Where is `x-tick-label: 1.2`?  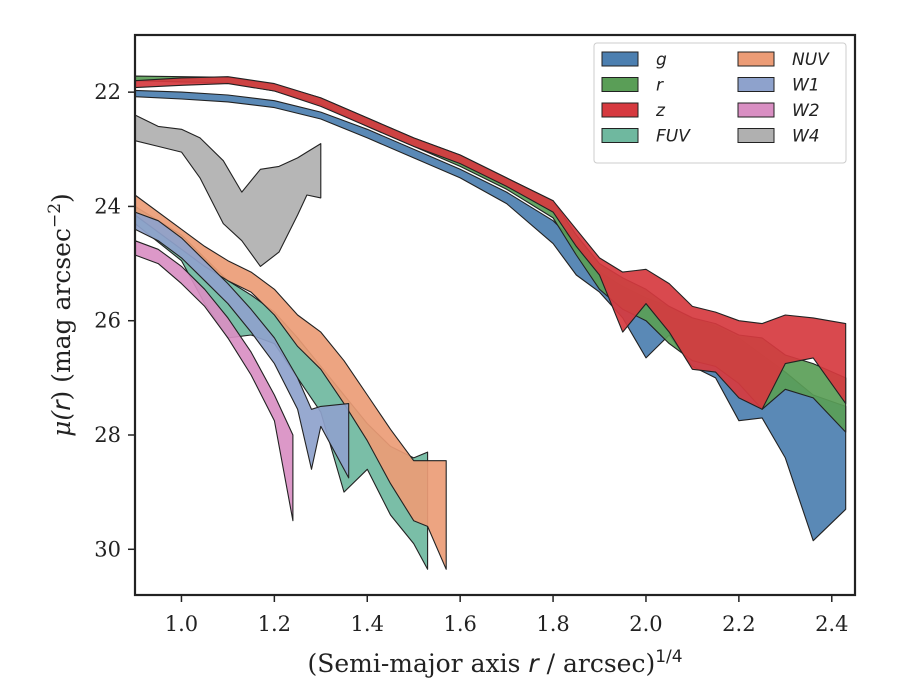 x-tick-label: 1.2 is located at coordinates (274, 624).